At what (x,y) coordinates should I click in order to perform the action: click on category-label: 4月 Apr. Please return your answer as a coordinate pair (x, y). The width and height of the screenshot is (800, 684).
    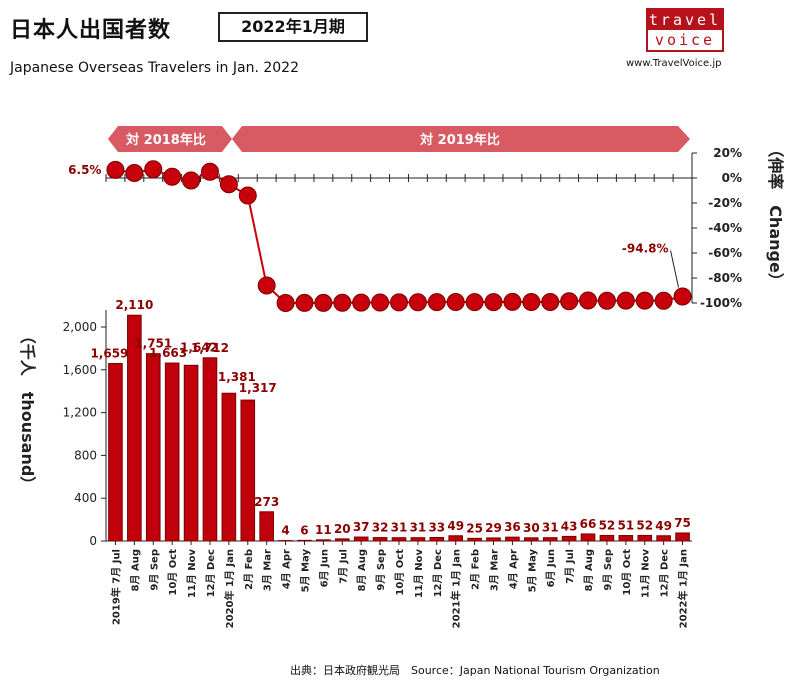
    Looking at the image, I should click on (513, 569).